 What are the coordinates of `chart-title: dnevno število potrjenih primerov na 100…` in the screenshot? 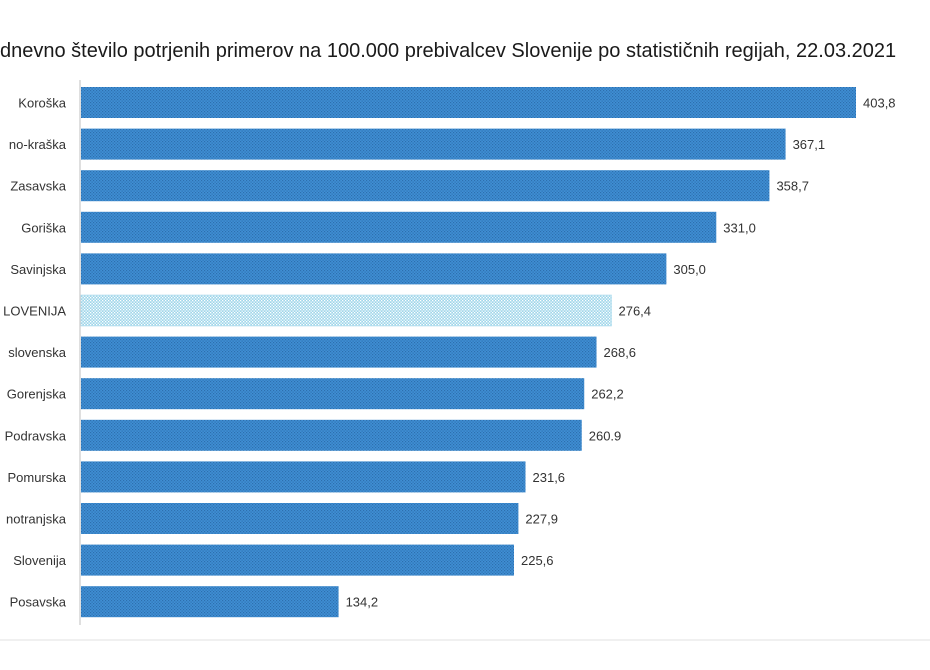 It's located at (448, 51).